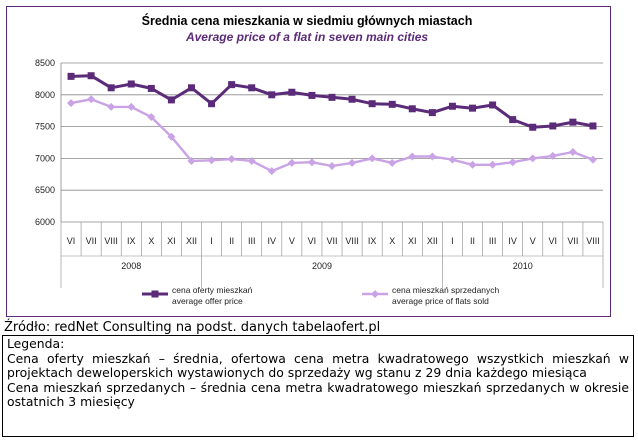  I want to click on legend-label: cena oferty mieszkań, so click(212, 290).